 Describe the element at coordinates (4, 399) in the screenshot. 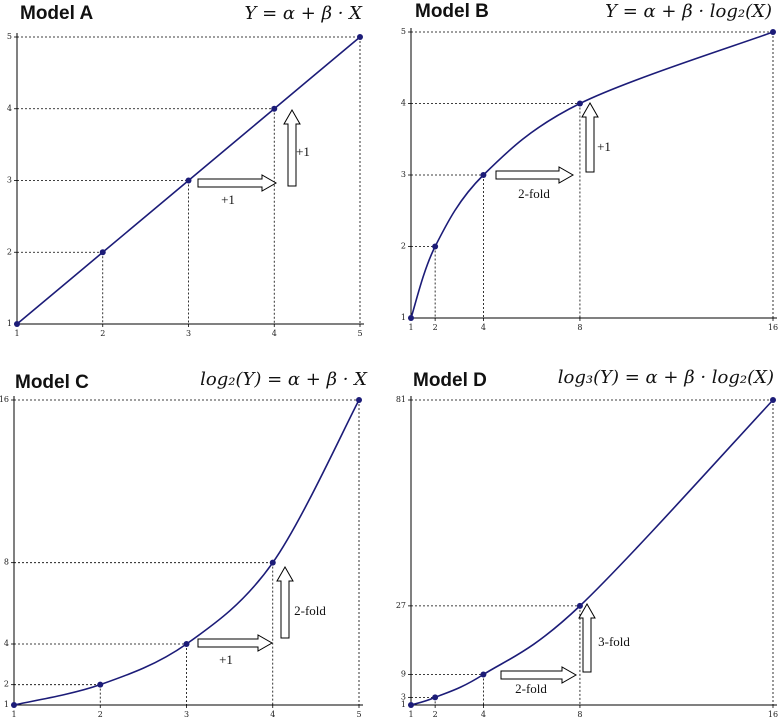

I see `y-tick-label: 16` at that location.